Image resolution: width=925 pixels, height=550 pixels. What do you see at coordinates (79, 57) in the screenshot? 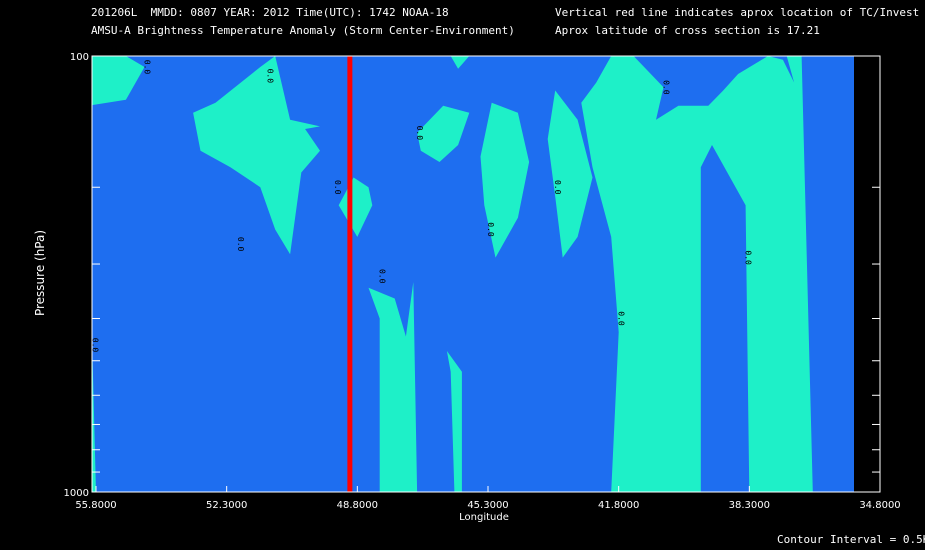
I see `y-tick-label-0: 100` at bounding box center [79, 57].